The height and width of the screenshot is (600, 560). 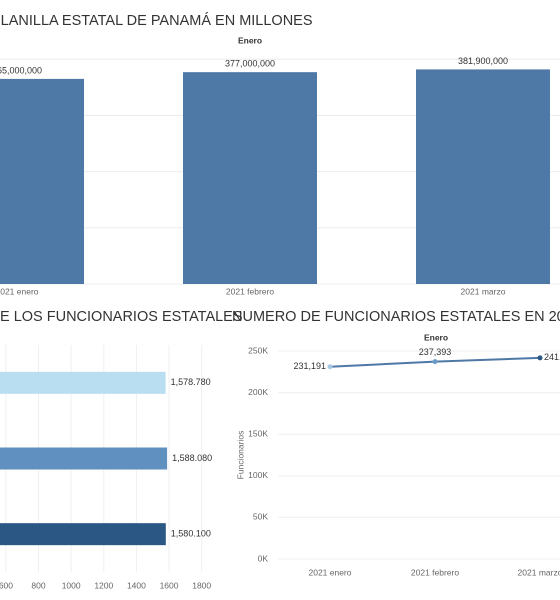 What do you see at coordinates (250, 64) in the screenshot?
I see `data-label: 377,000,000` at bounding box center [250, 64].